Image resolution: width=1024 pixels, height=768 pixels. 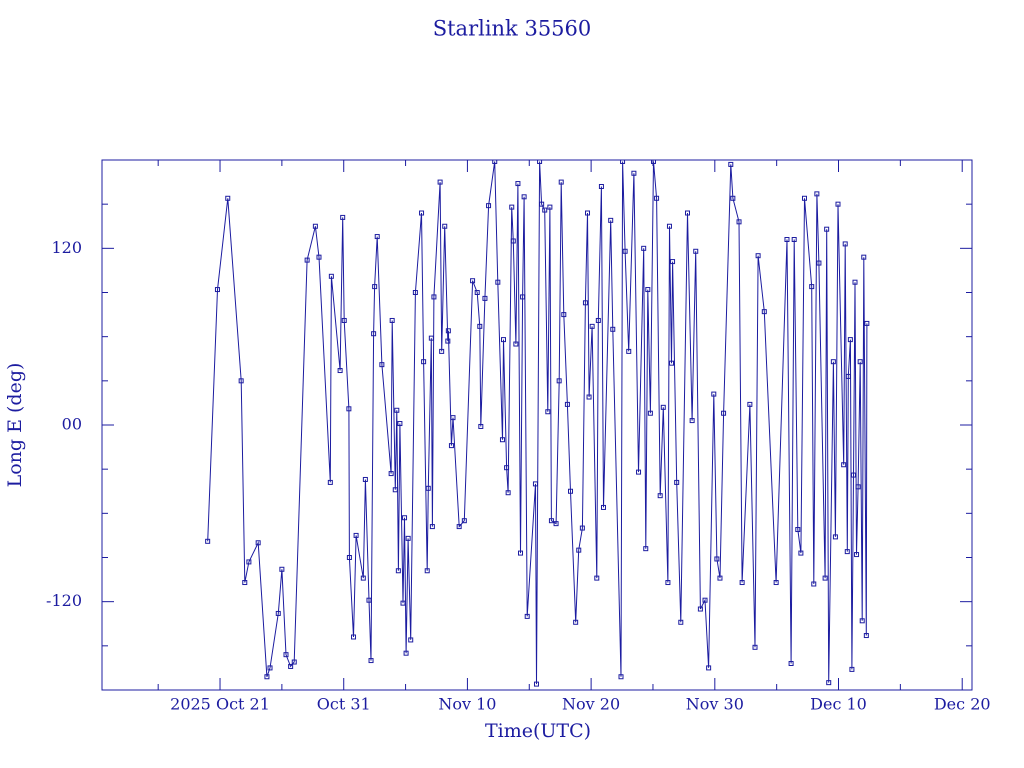 What do you see at coordinates (715, 704) in the screenshot?
I see `x-tick-label: Nov 30` at bounding box center [715, 704].